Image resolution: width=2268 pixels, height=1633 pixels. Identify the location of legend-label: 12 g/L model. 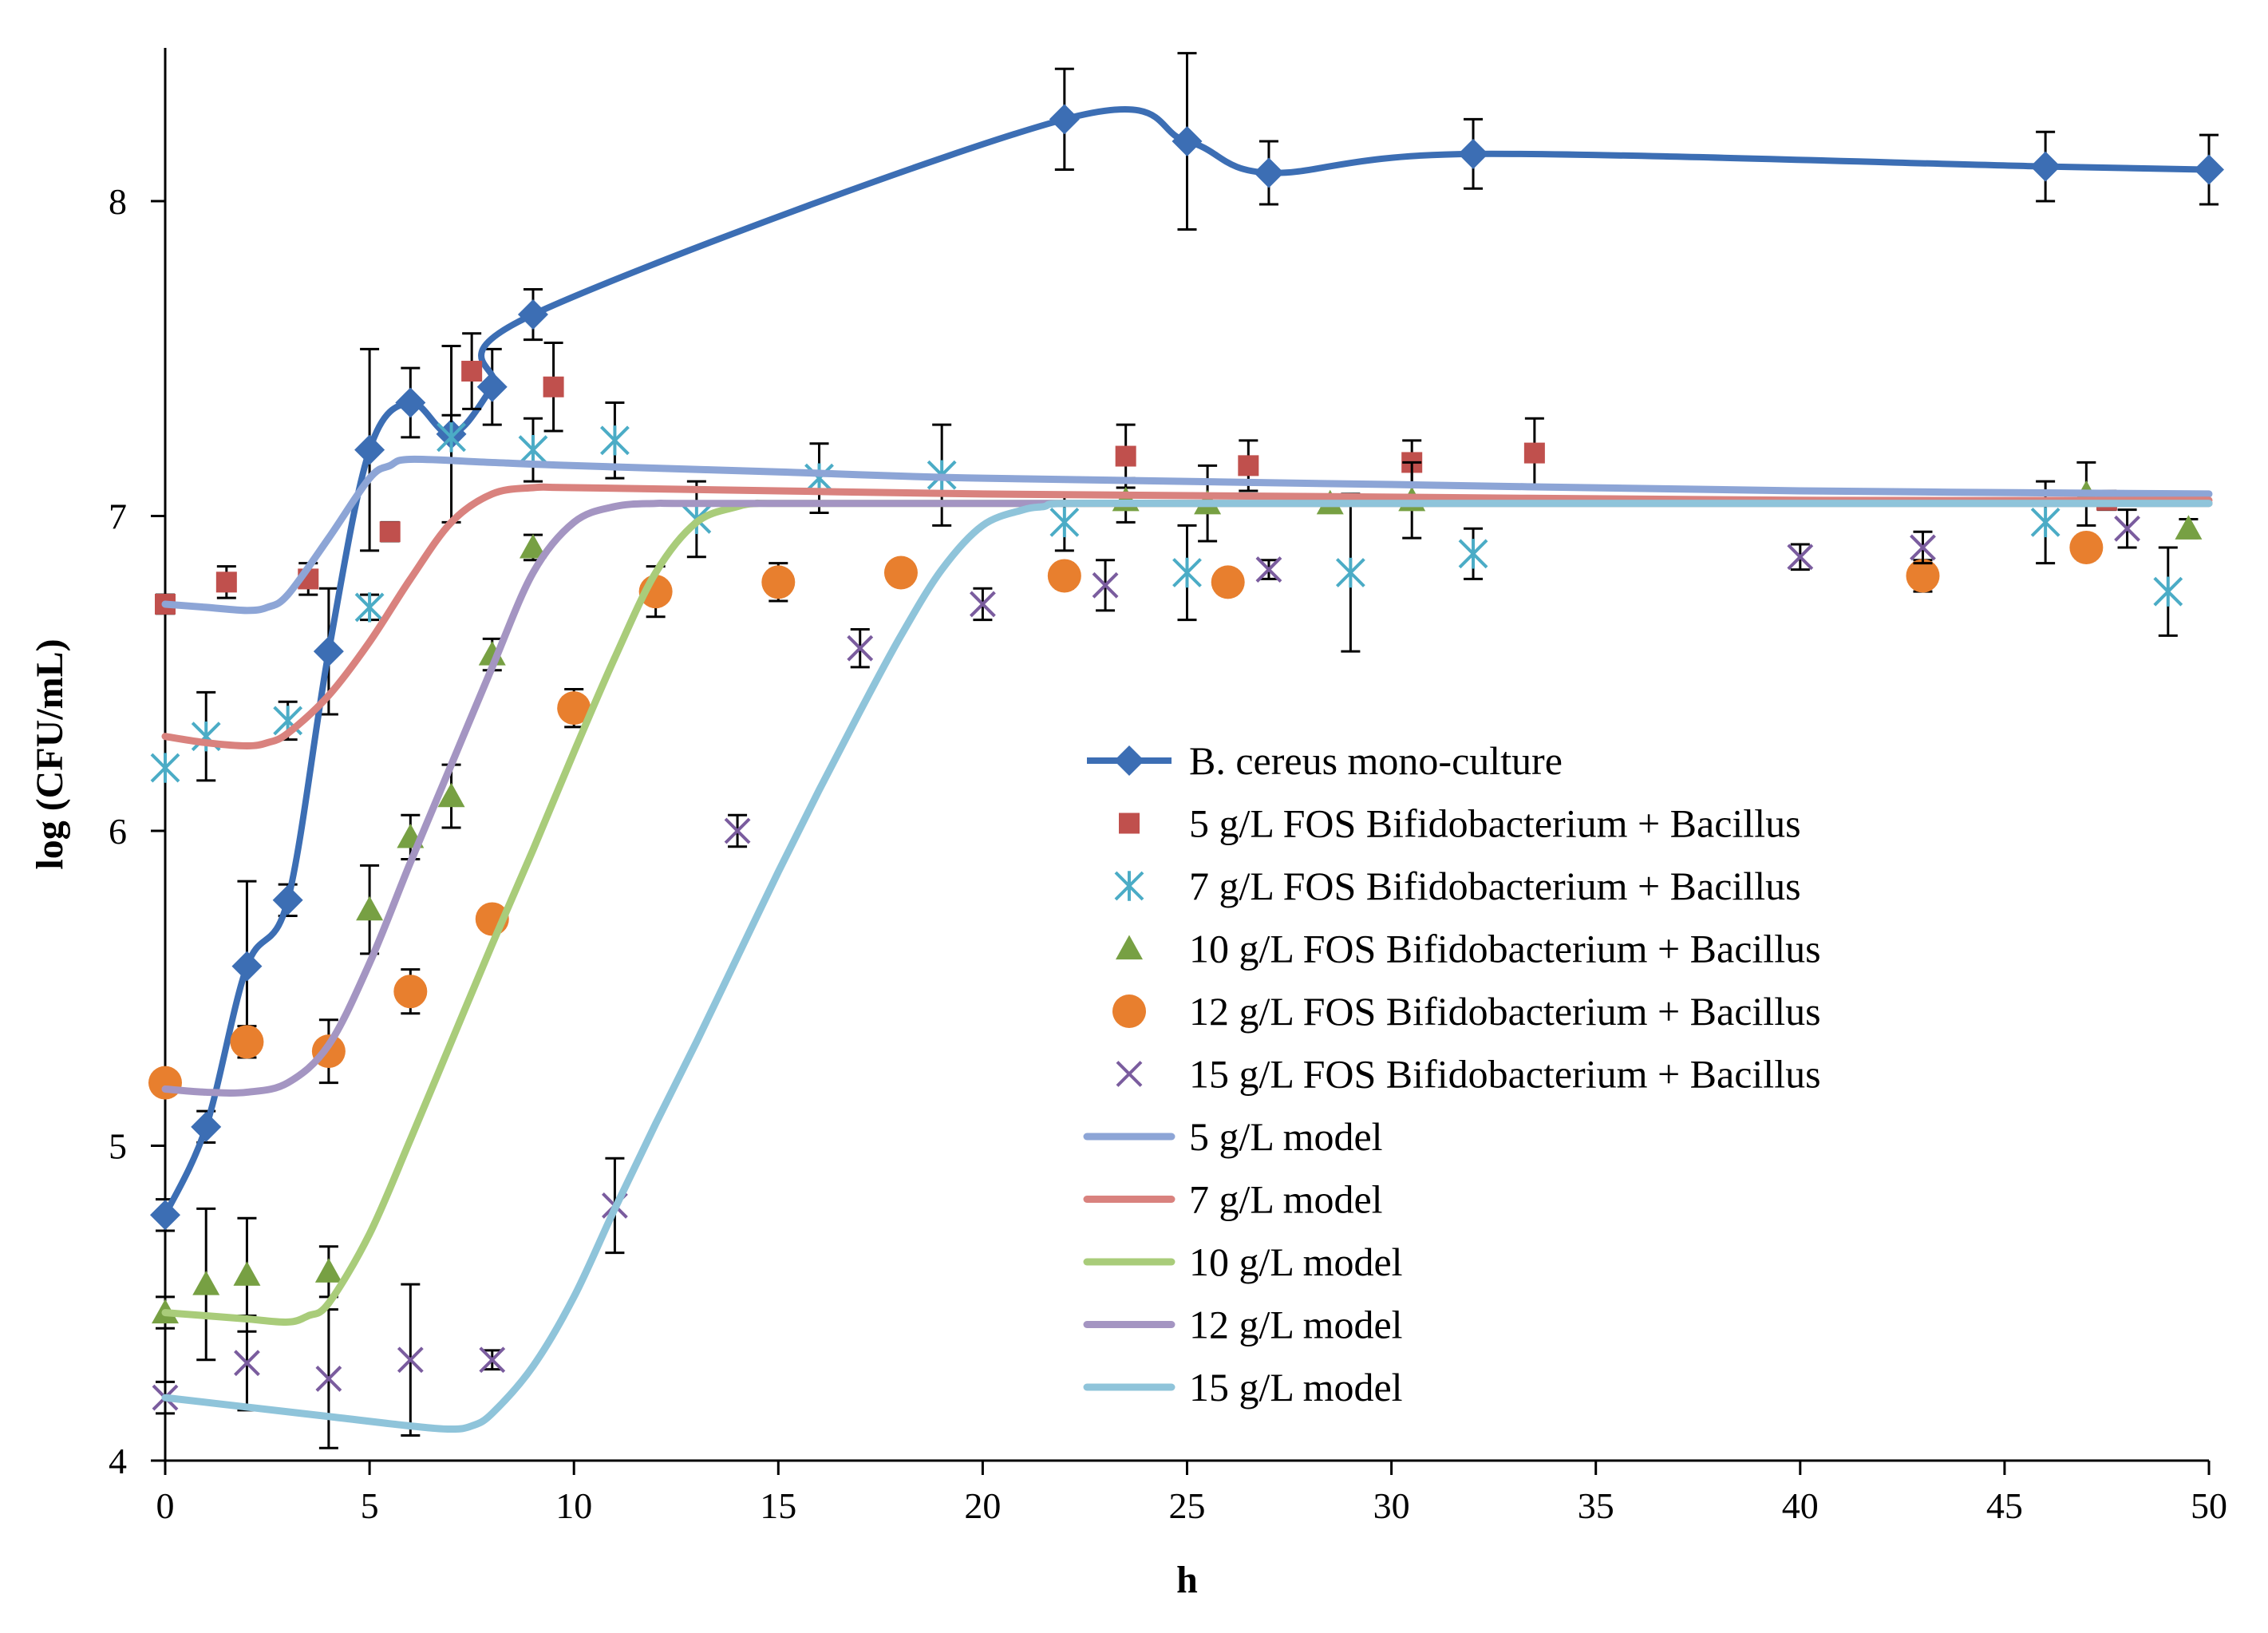
(1296, 1325).